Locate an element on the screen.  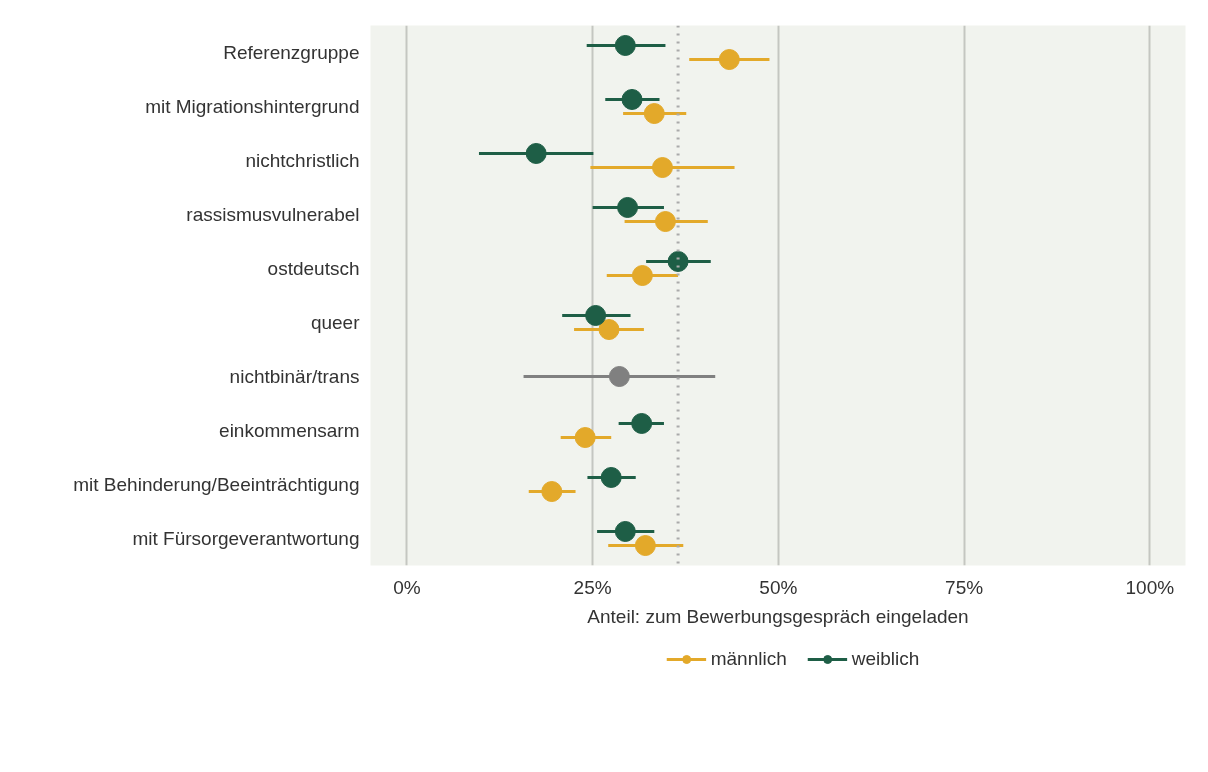
x-tick-label: 25% is located at coordinates (592, 587).